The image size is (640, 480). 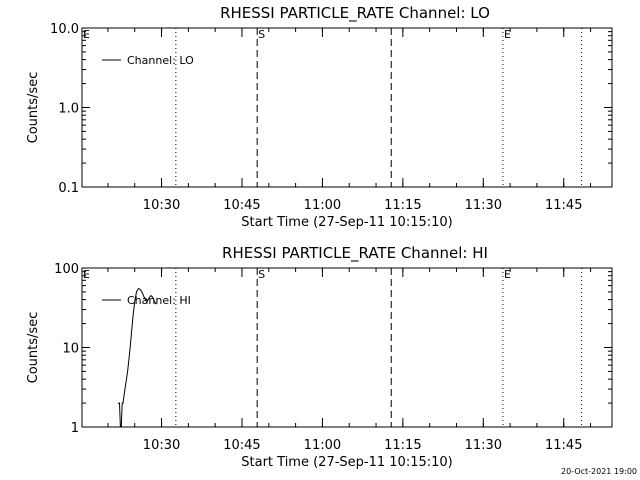 I want to click on y-tick-label: 0.1, so click(x=68, y=188).